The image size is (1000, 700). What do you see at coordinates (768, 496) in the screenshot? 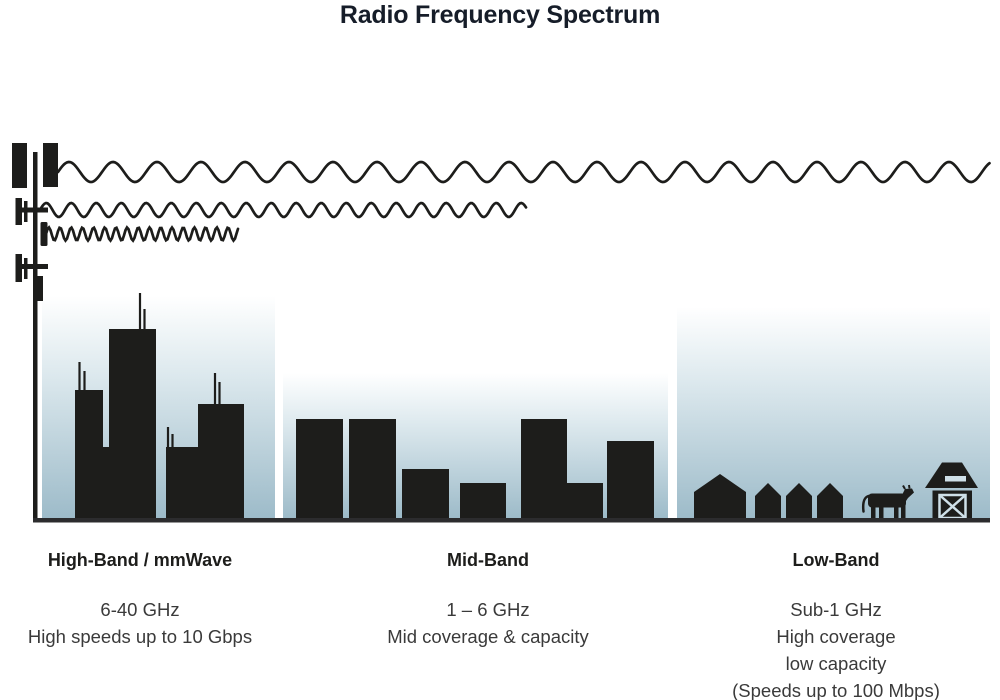
I see `houses-icon` at bounding box center [768, 496].